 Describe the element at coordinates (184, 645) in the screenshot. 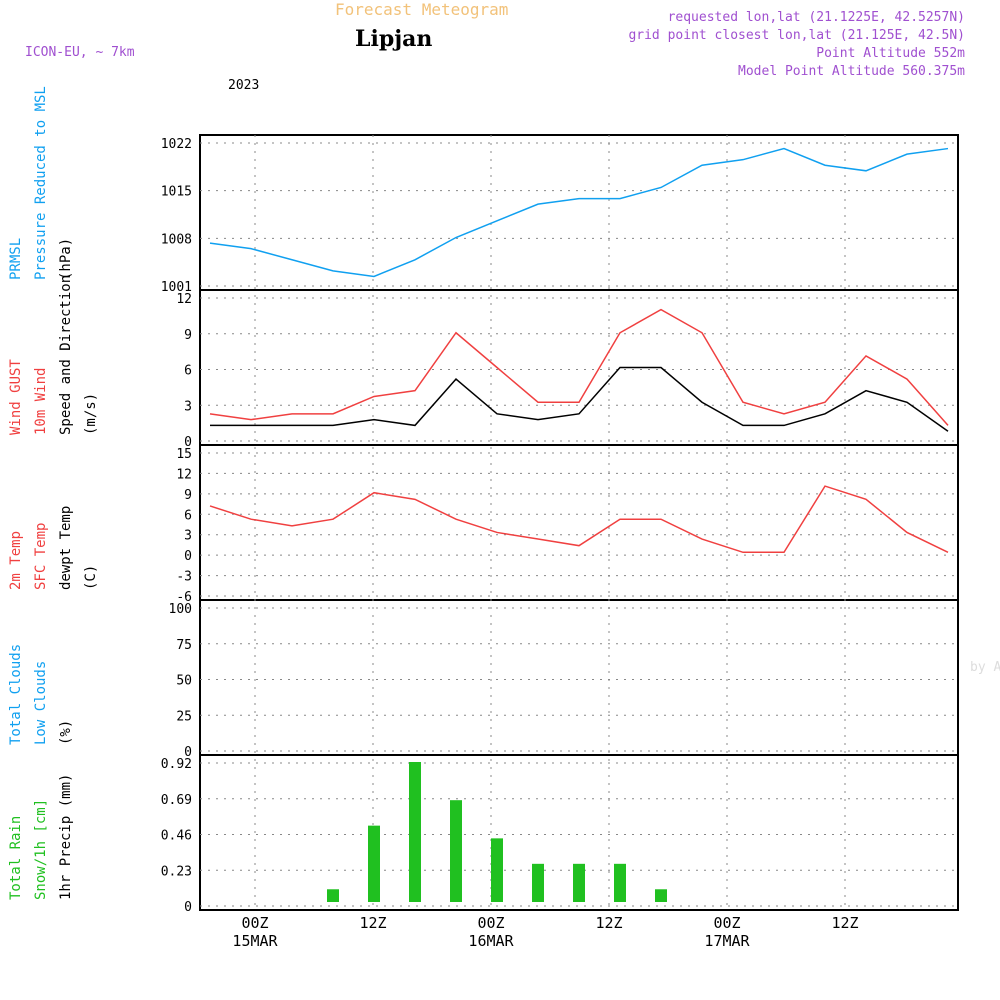

I see `tick: 75` at that location.